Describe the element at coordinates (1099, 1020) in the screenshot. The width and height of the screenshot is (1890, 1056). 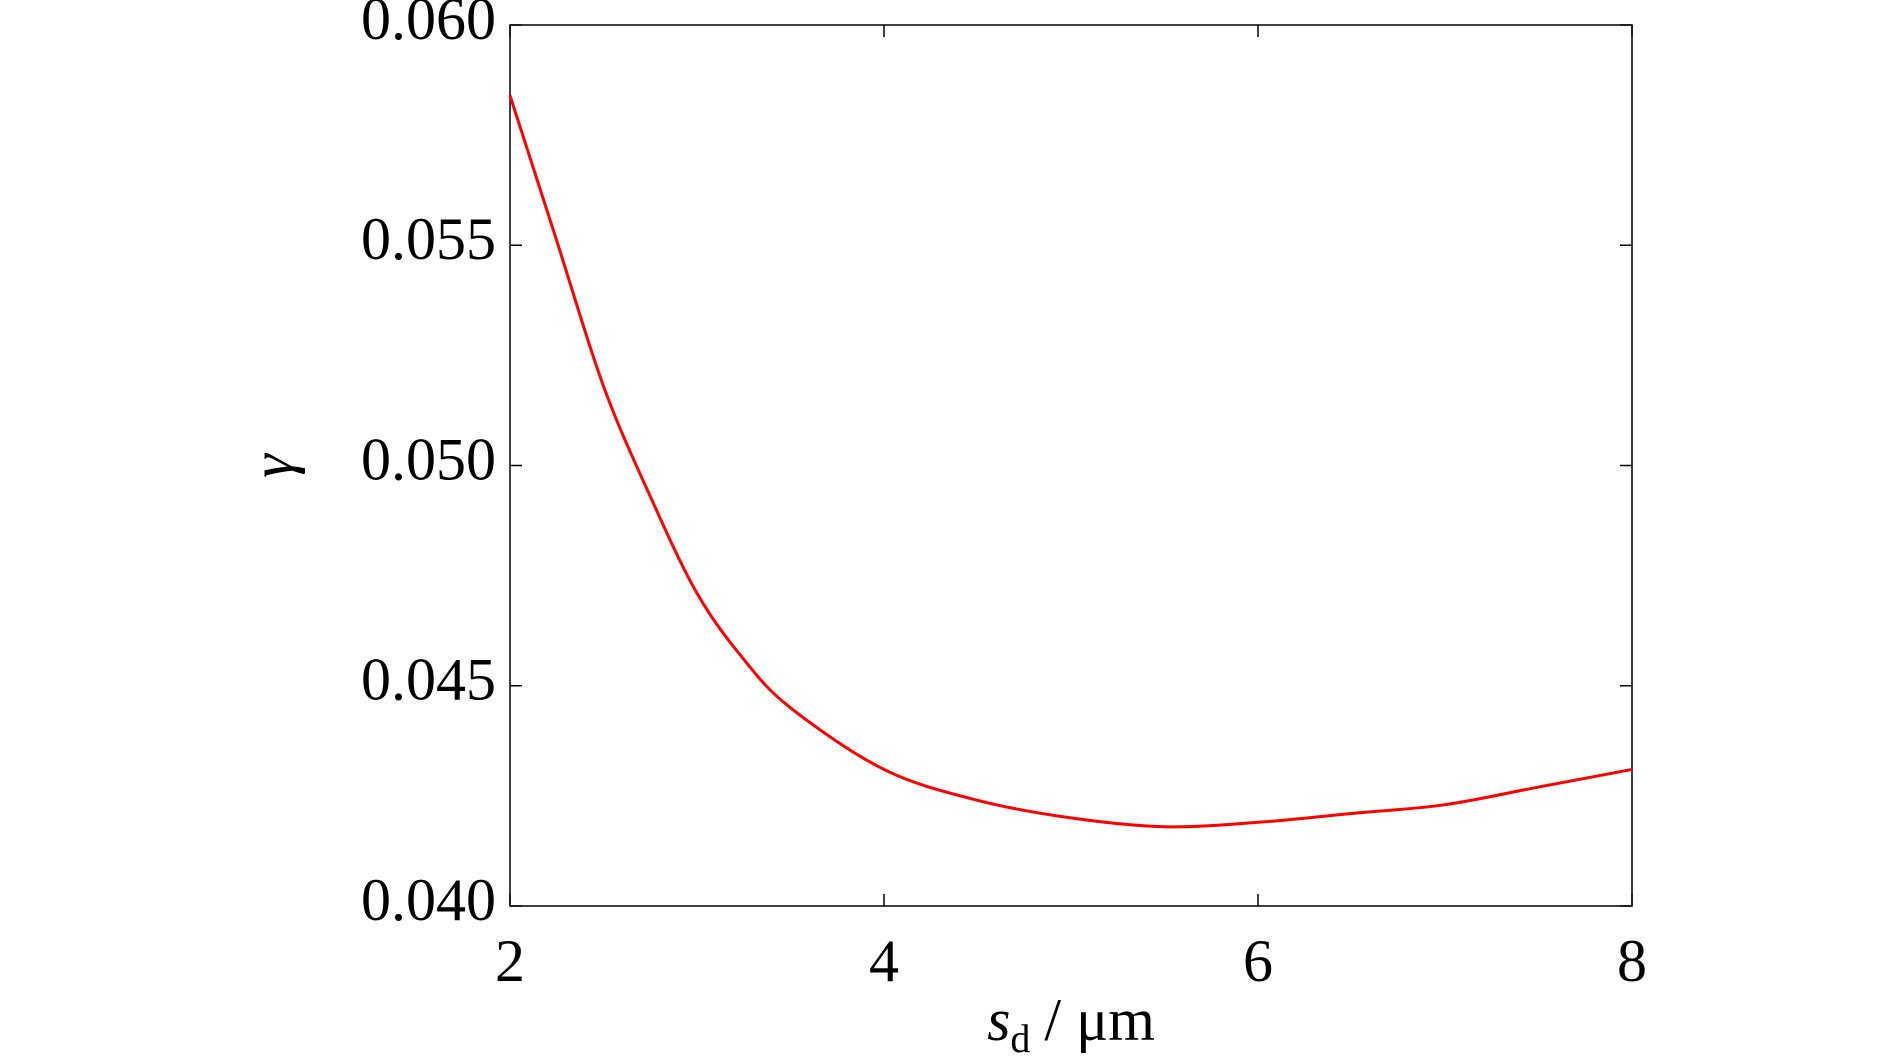
I see `x-label-unit: / μm` at that location.